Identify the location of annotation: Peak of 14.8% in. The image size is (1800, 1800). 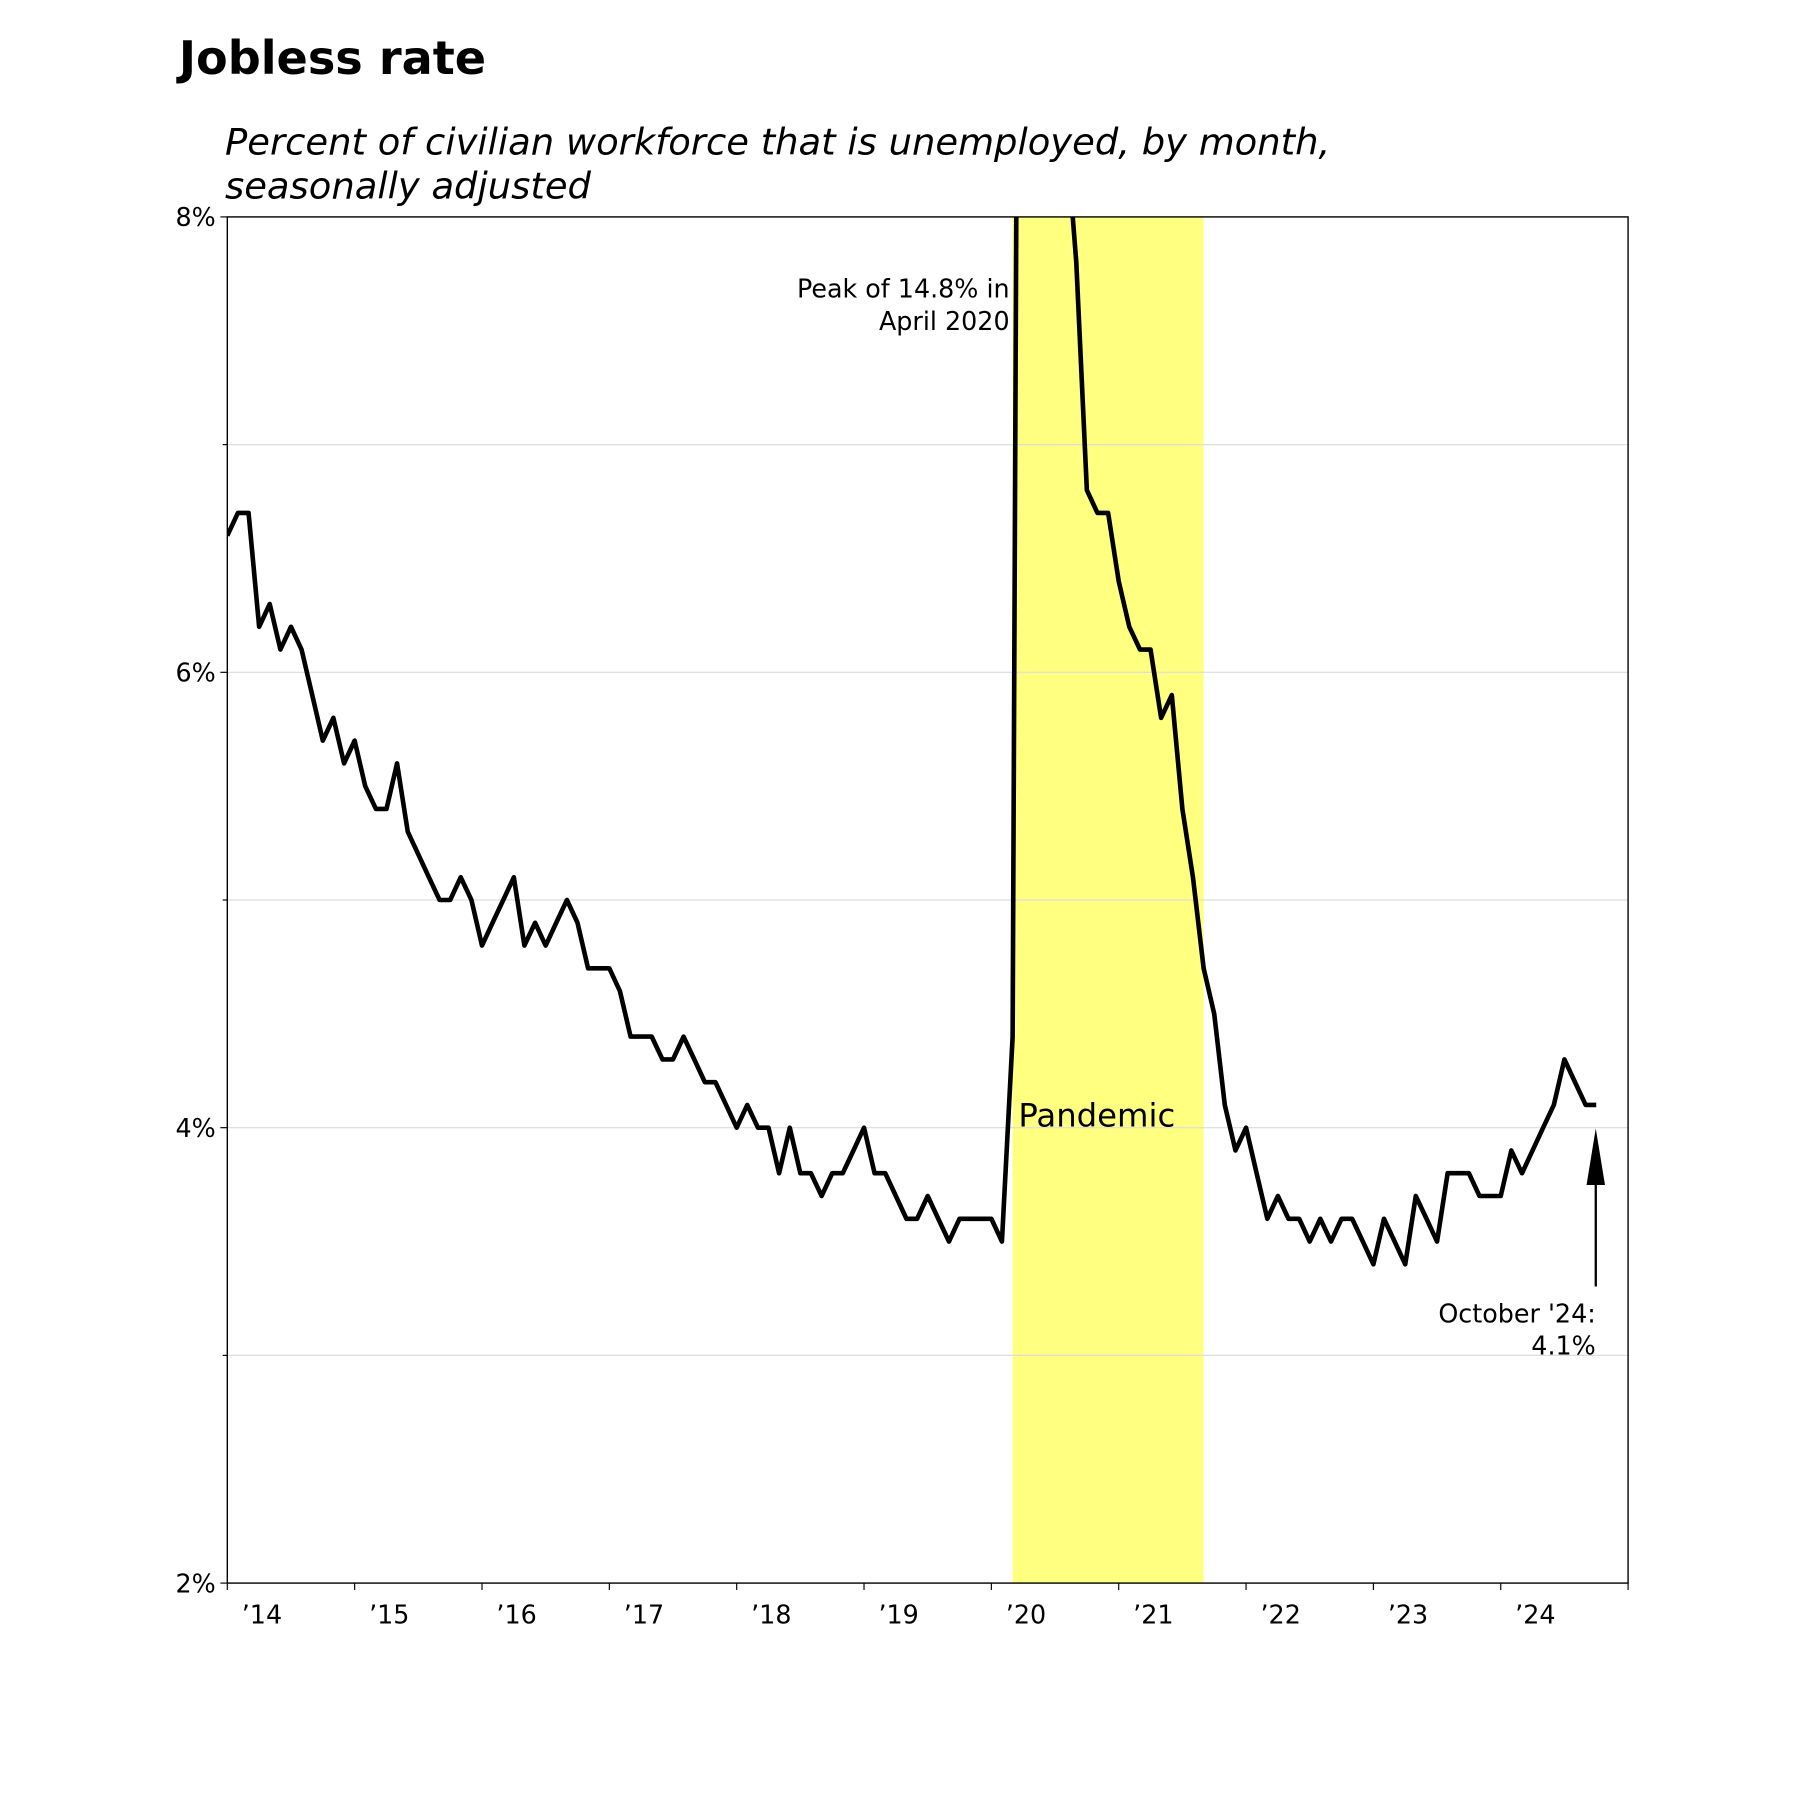
(903, 289).